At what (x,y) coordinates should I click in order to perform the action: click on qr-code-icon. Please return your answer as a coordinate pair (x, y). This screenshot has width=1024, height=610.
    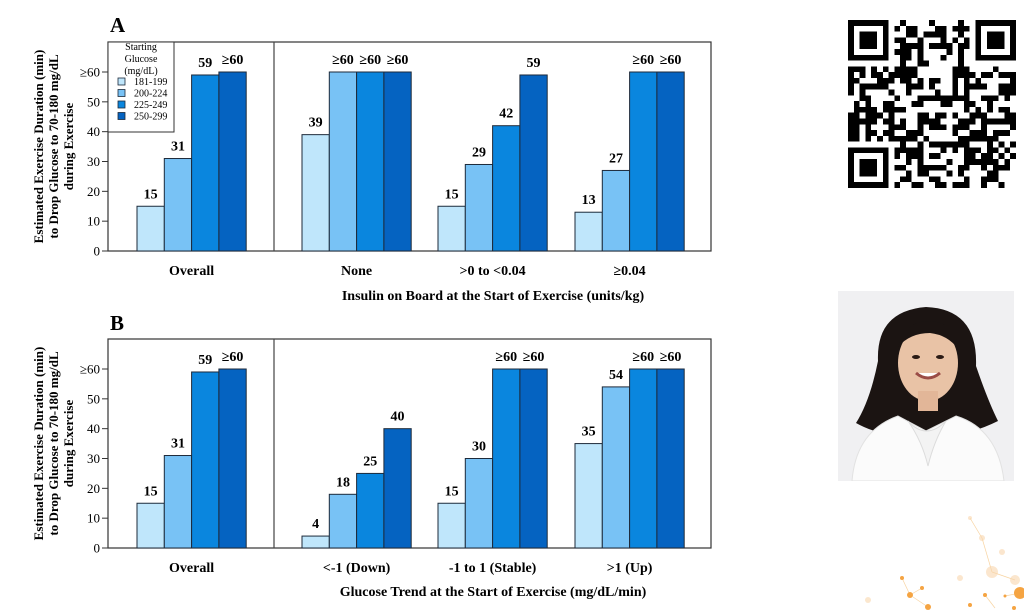
    Looking at the image, I should click on (932, 104).